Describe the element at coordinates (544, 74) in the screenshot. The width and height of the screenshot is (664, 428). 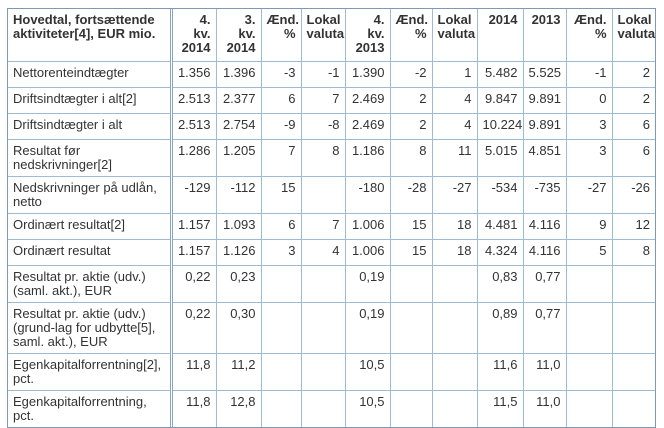
I see `value-cell: 5.525` at that location.